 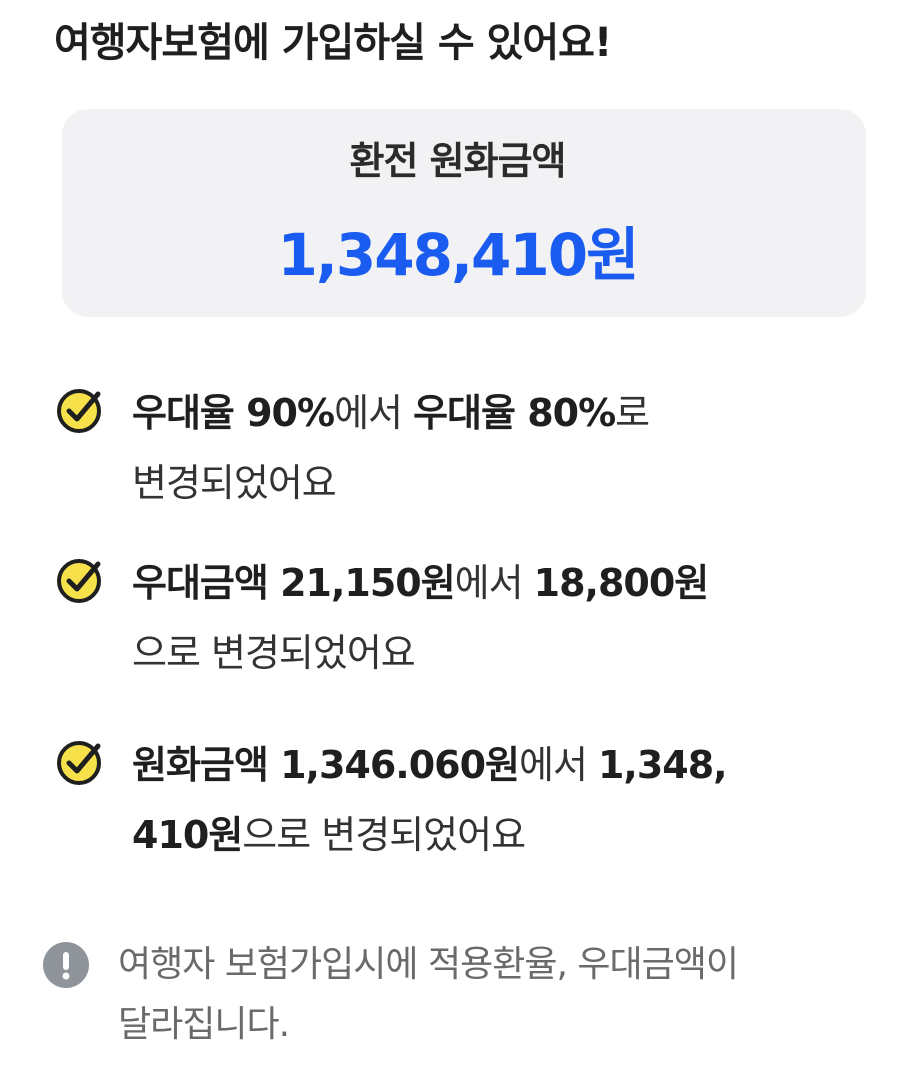 I want to click on amount-label: 환전 원화금액, so click(x=458, y=161).